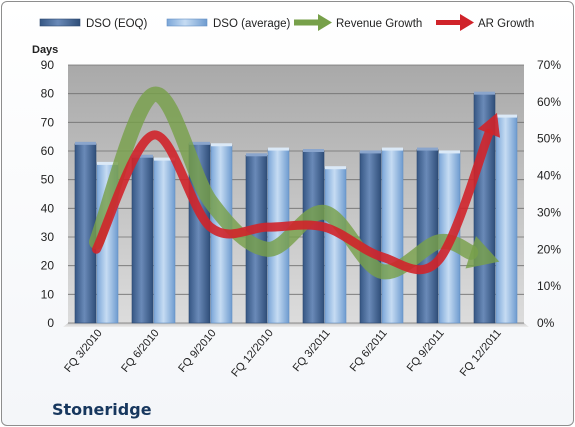 The image size is (575, 427). Describe the element at coordinates (252, 24) in the screenshot. I see `legend-label: DSO (average)` at that location.